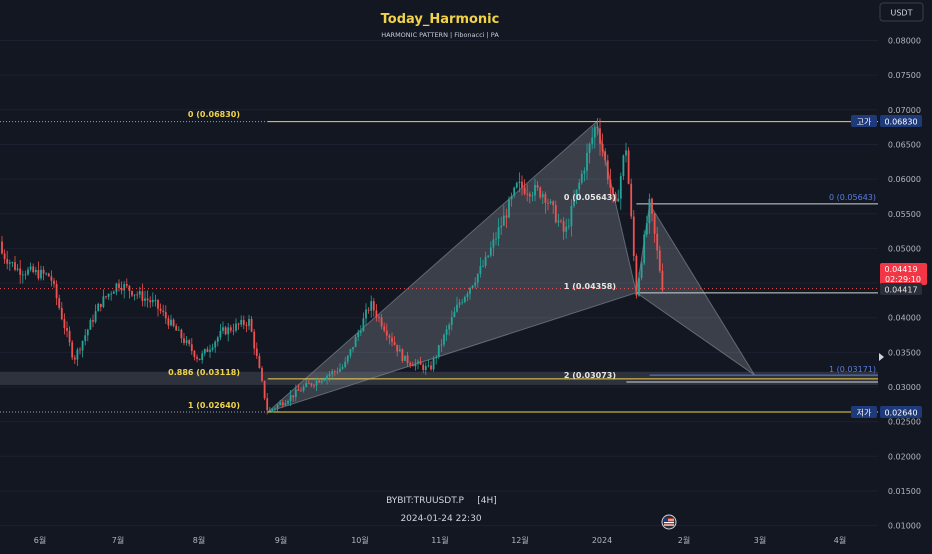 The width and height of the screenshot is (932, 554). What do you see at coordinates (904, 75) in the screenshot?
I see `y-tick-label: 0.07500` at bounding box center [904, 75].